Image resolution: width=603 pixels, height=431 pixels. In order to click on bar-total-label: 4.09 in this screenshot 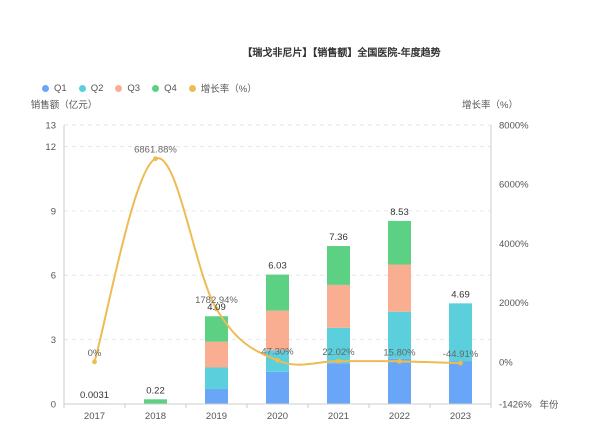, I will do `click(216, 307)`.